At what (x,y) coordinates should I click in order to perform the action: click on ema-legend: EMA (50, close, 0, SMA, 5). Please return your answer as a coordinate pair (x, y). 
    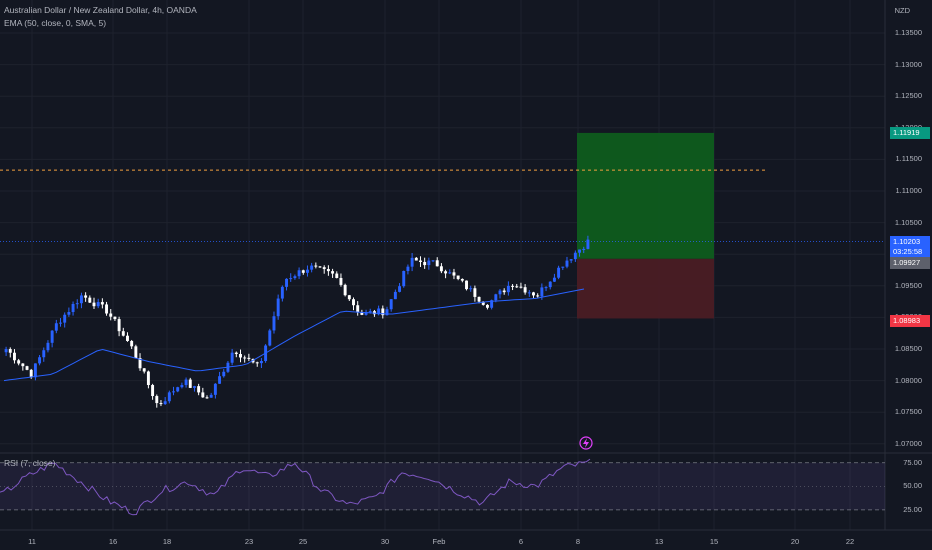
    Looking at the image, I should click on (55, 23).